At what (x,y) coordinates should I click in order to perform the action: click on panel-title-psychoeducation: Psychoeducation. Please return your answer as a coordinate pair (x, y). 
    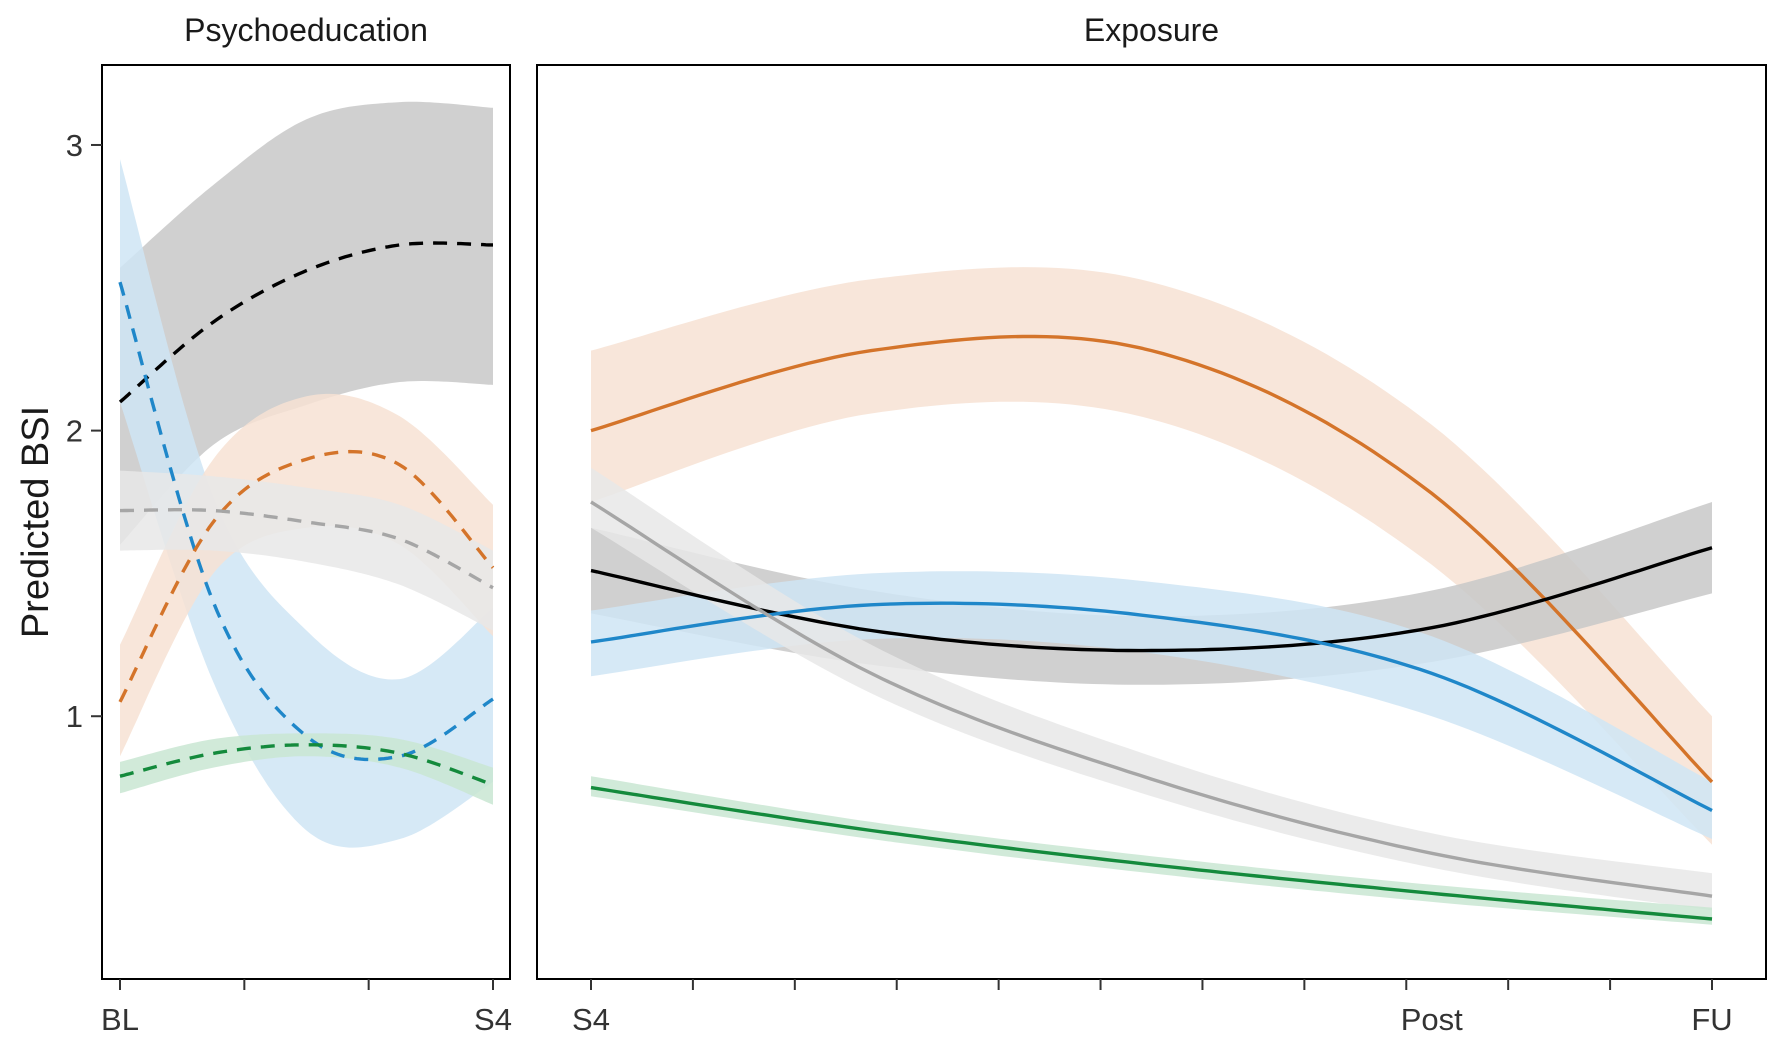
    Looking at the image, I should click on (306, 30).